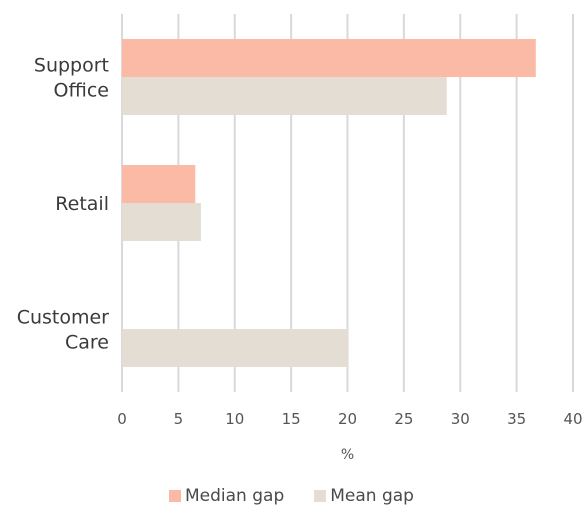 The height and width of the screenshot is (511, 583). Describe the element at coordinates (347, 455) in the screenshot. I see `x-axis-label: %` at that location.